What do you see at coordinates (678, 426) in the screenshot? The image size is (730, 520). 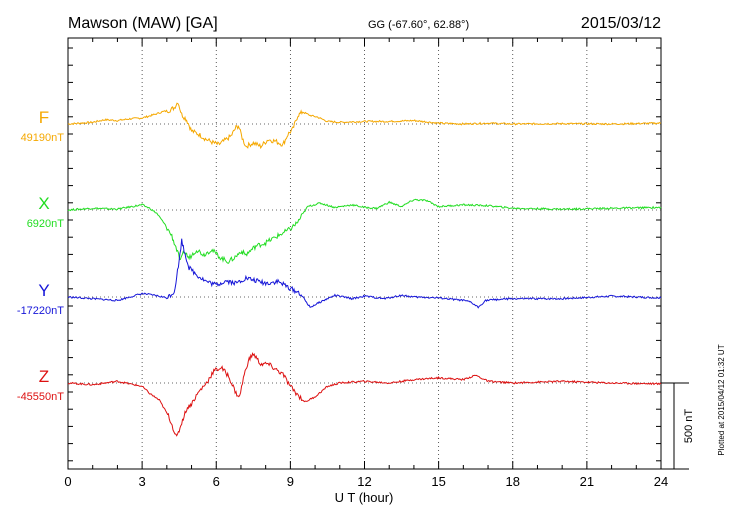 I see `scale-bar: 500 nT` at bounding box center [678, 426].